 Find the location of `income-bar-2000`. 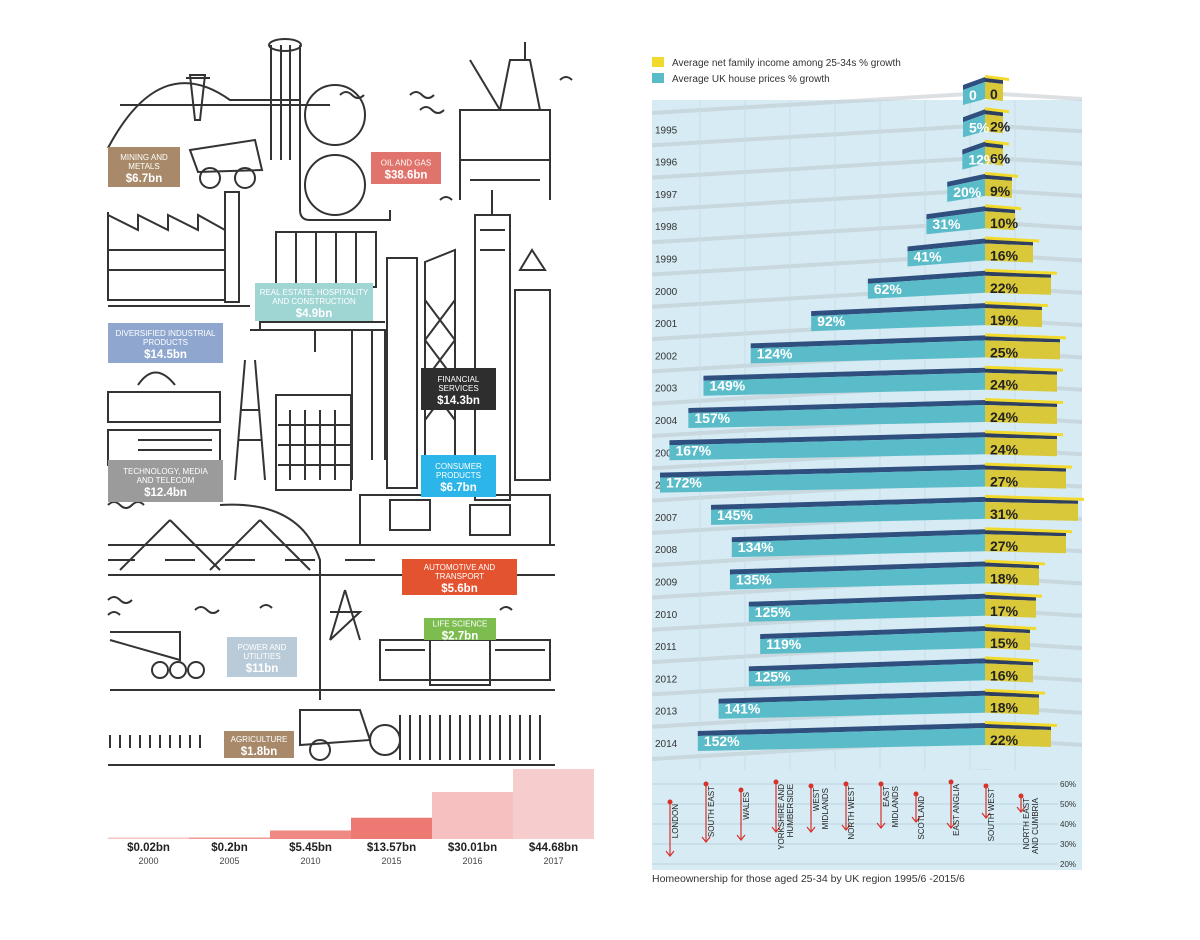

income-bar-2000 is located at coordinates (1012, 249).